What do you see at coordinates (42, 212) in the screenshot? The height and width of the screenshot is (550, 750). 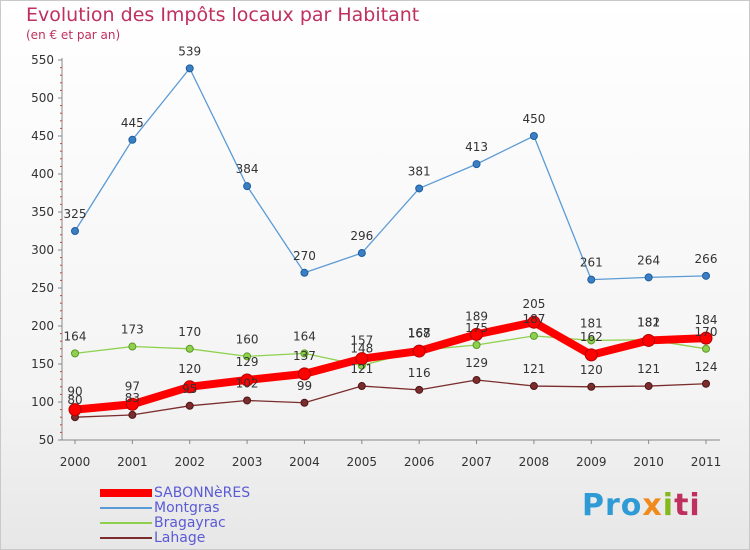 I see `y-tick-label: 350` at bounding box center [42, 212].